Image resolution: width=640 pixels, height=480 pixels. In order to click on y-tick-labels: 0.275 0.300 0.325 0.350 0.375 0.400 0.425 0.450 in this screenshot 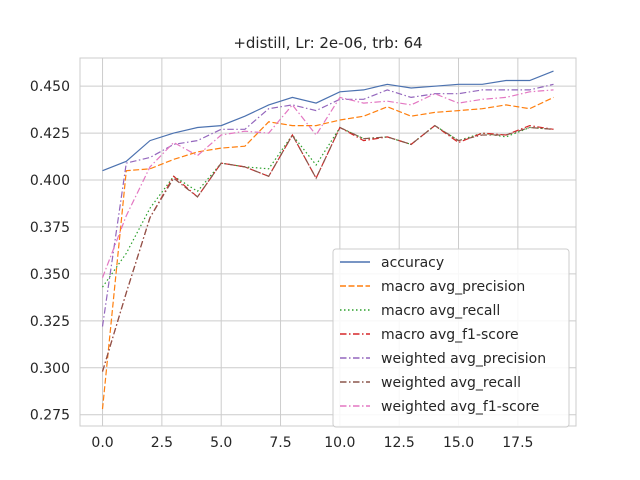, I will do `click(50, 251)`.